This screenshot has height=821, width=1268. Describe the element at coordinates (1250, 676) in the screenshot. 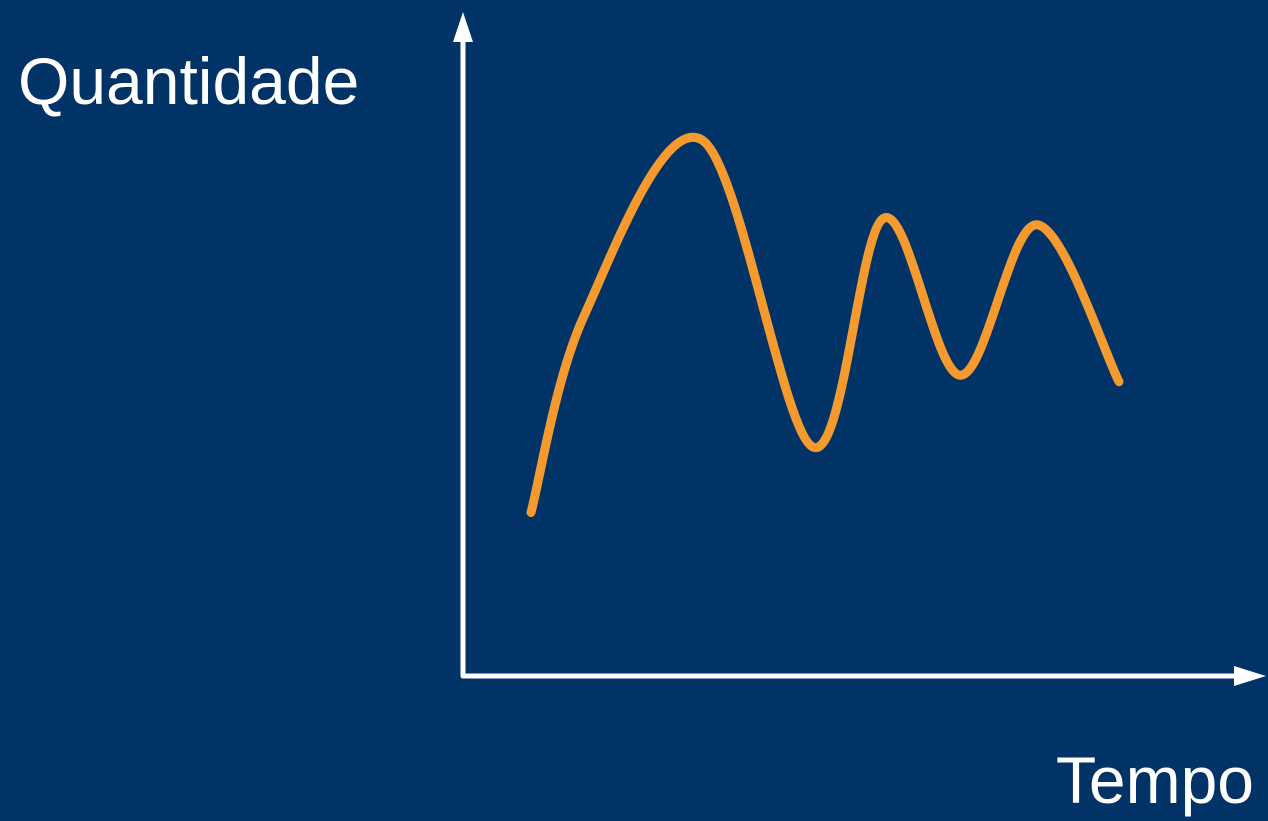

I see `x-axis-arrow-icon` at that location.